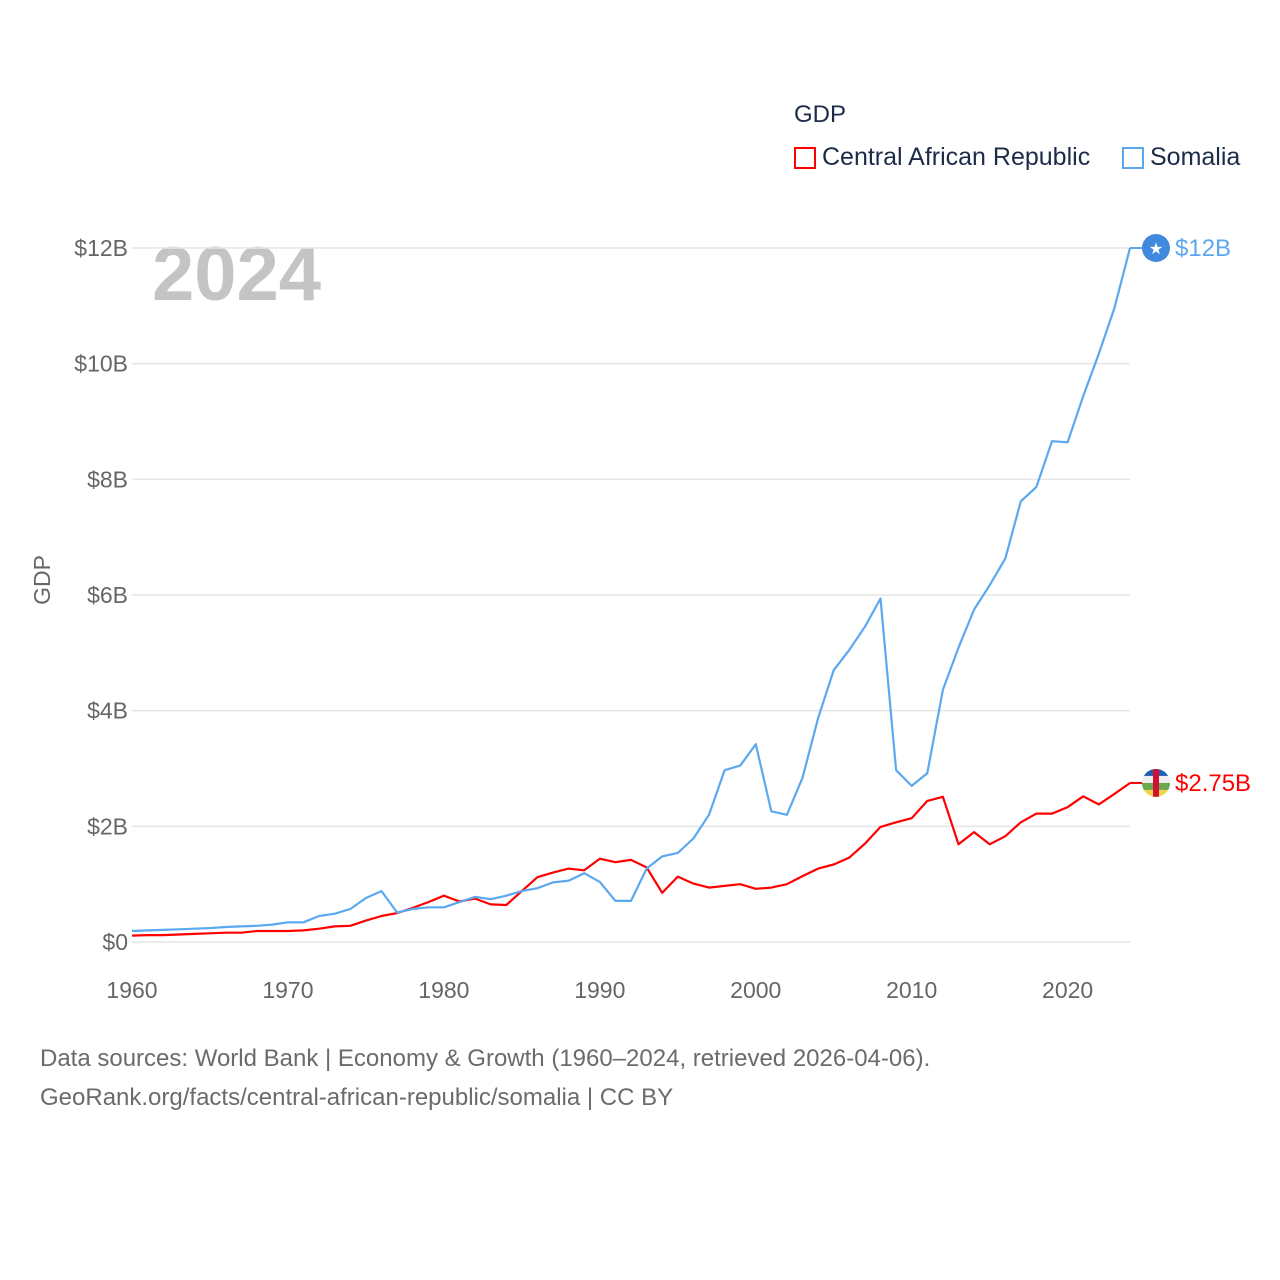 This screenshot has width=1280, height=1280. What do you see at coordinates (107, 711) in the screenshot?
I see `y-tick-label: $4B` at bounding box center [107, 711].